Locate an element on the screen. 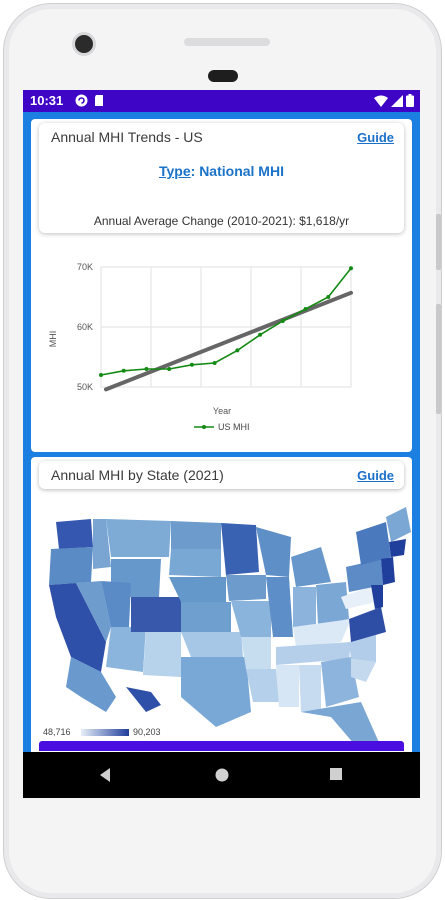 The width and height of the screenshot is (445, 900). state-pa is located at coordinates (364, 575).